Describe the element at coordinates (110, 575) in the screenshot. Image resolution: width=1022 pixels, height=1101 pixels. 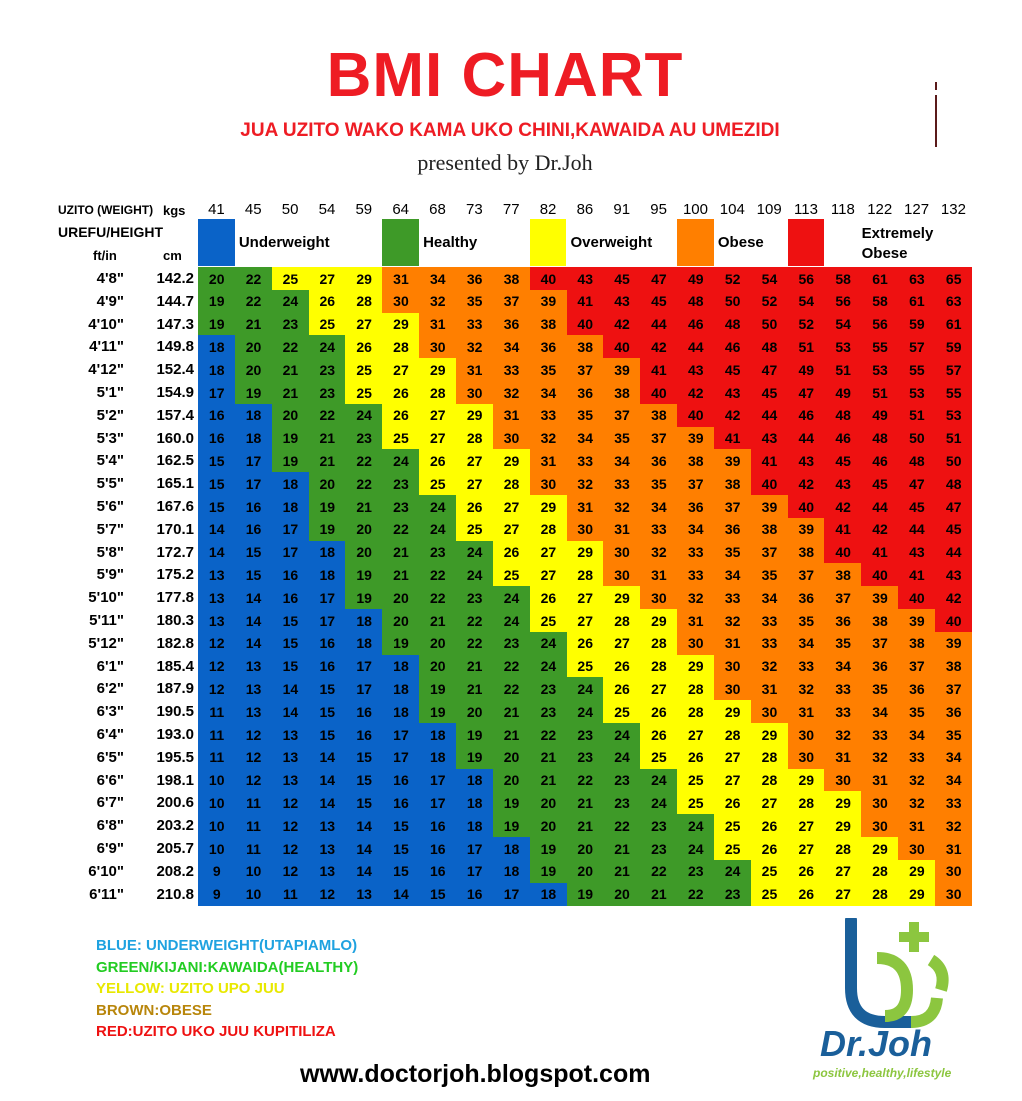
I see `row-label-ftin: 5'9"` at that location.